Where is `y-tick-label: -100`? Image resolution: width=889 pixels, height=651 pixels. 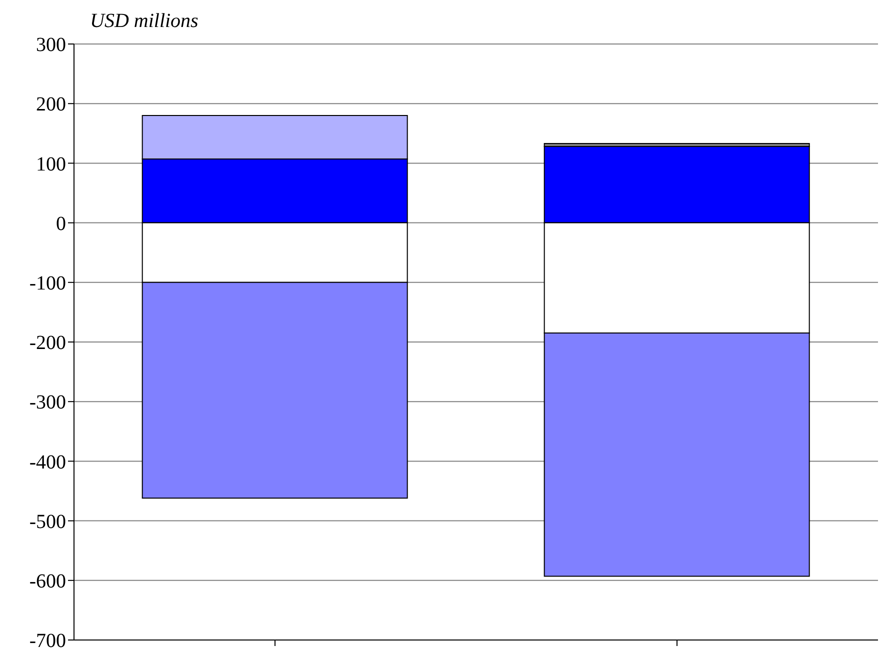
y-tick-label: -100 is located at coordinates (47, 283).